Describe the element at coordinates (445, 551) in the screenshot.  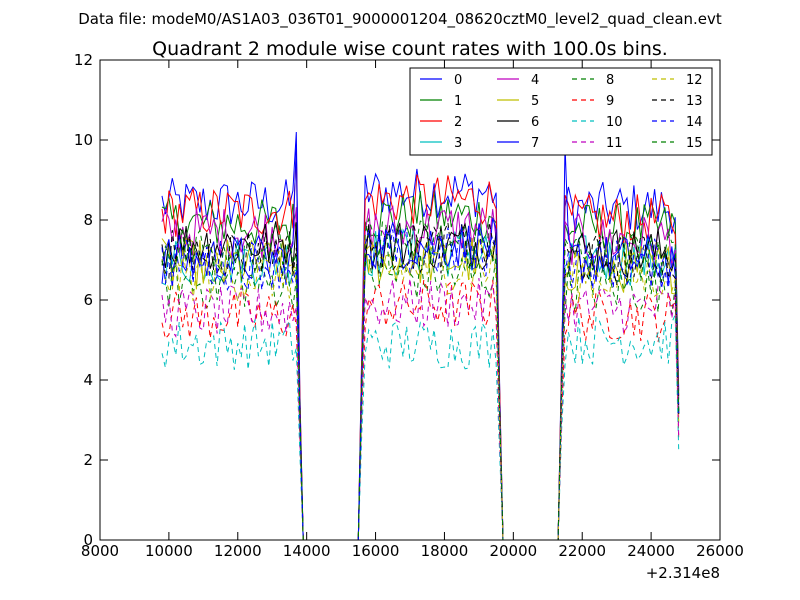
I see `x-tick-label: 18000` at that location.